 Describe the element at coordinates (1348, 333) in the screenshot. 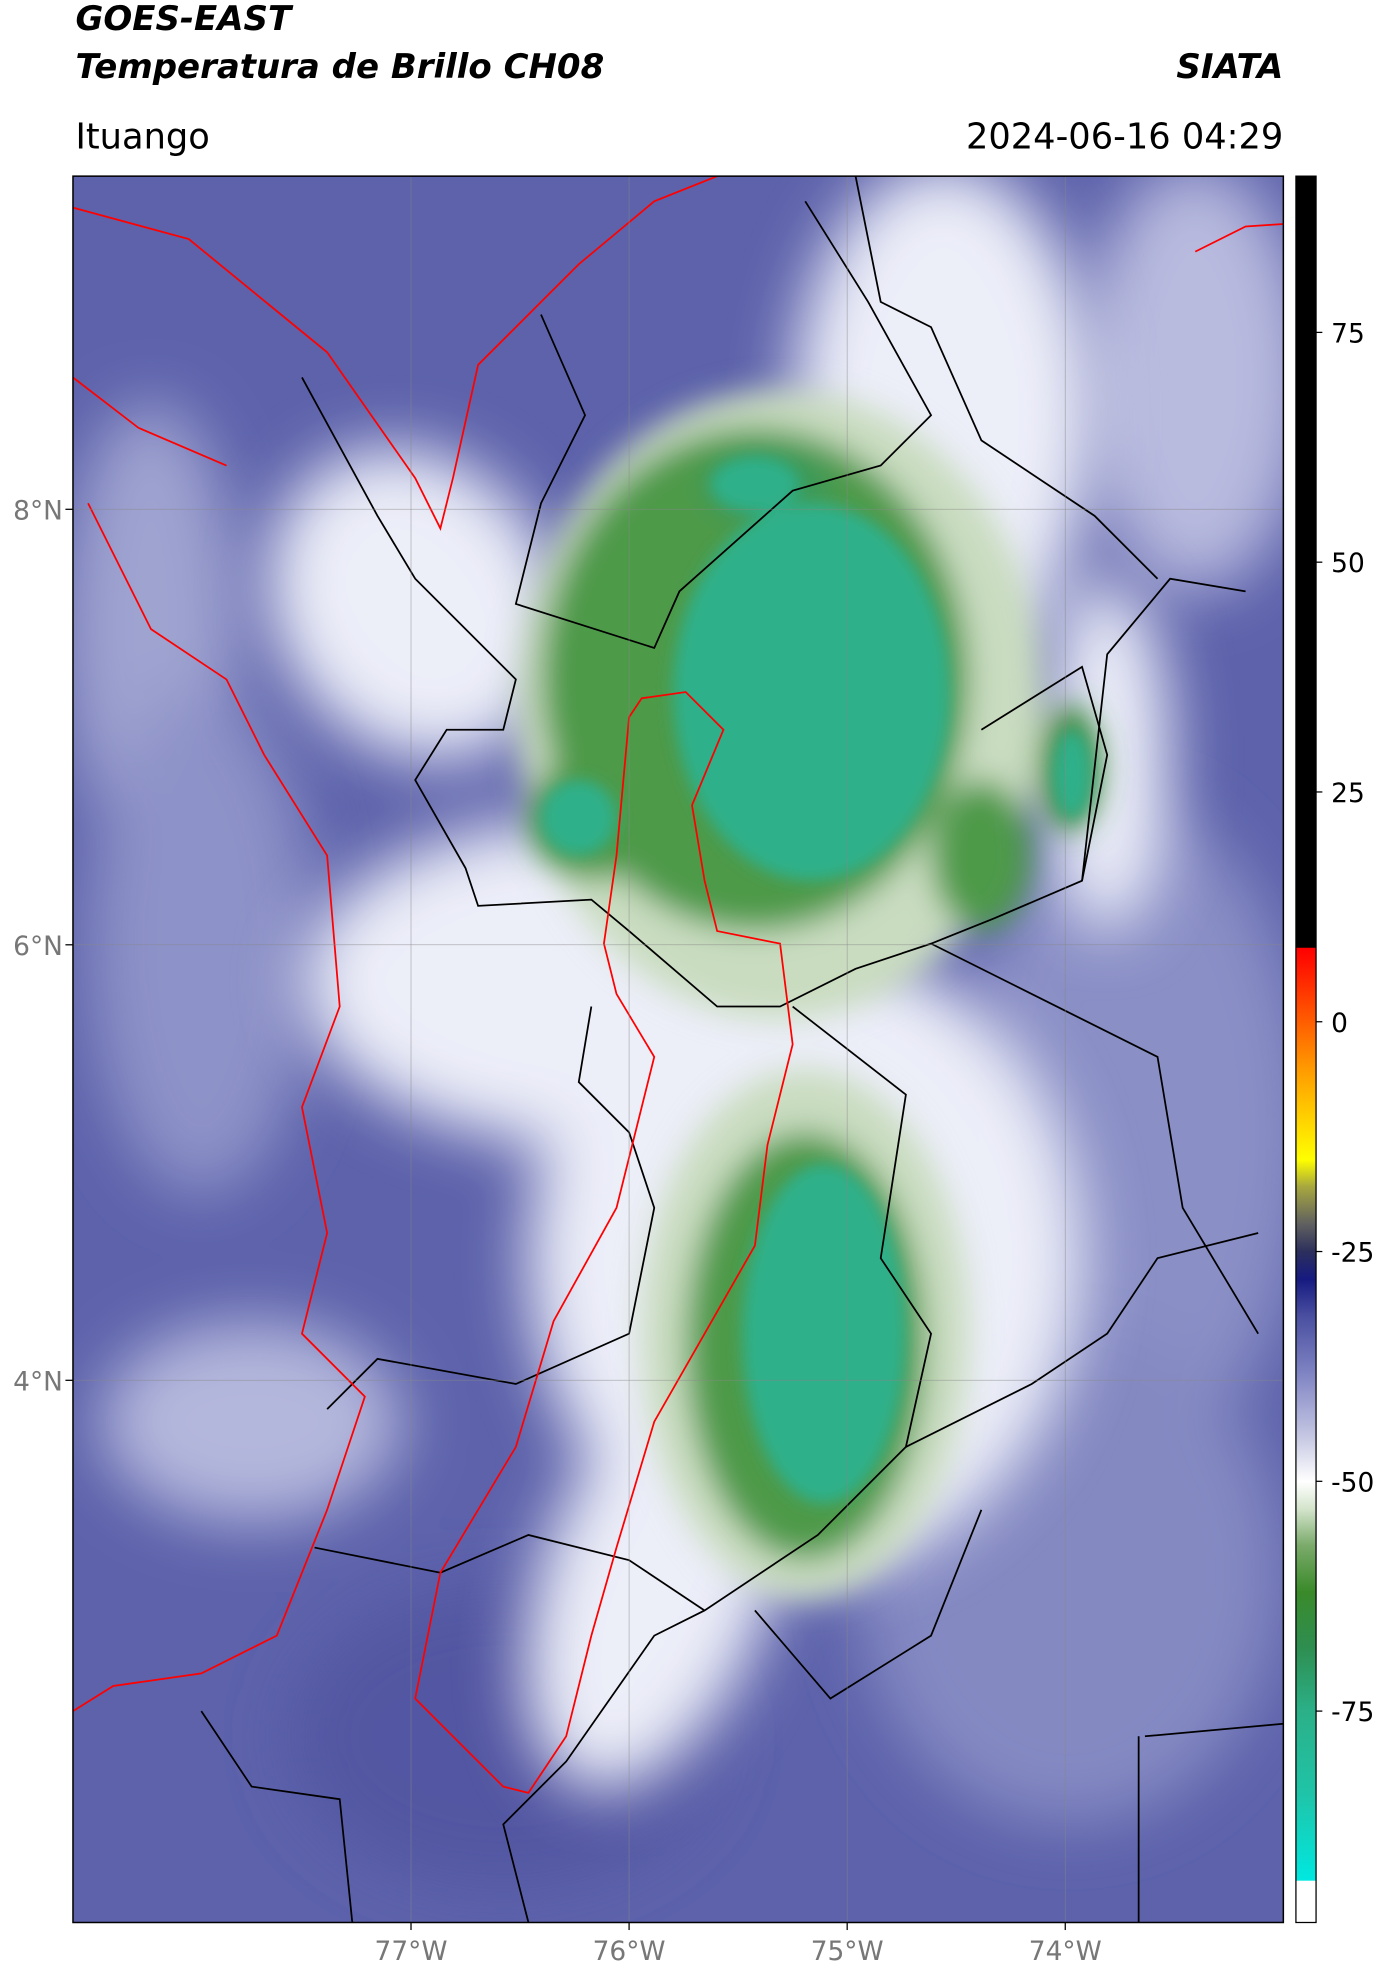

I see `colorbar-tick-label: 75` at that location.